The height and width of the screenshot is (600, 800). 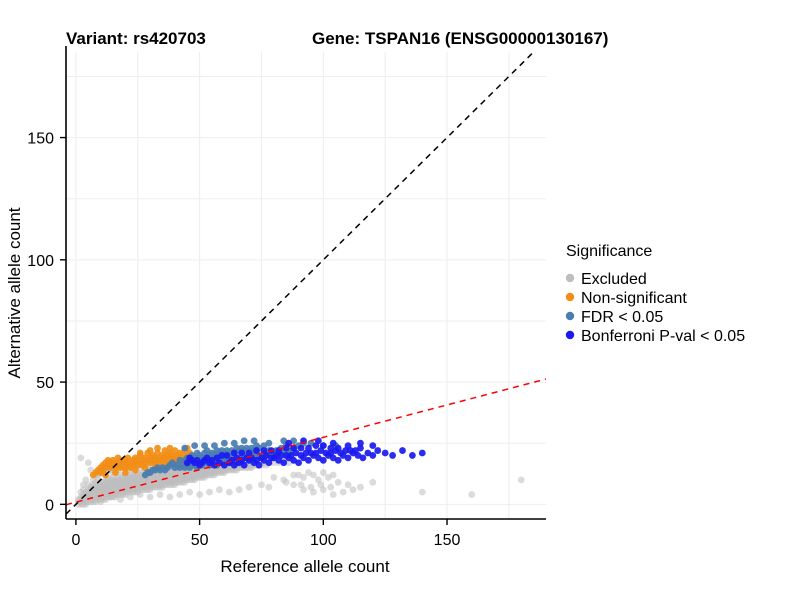 I want to click on x-tick-label: 0, so click(x=75, y=540).